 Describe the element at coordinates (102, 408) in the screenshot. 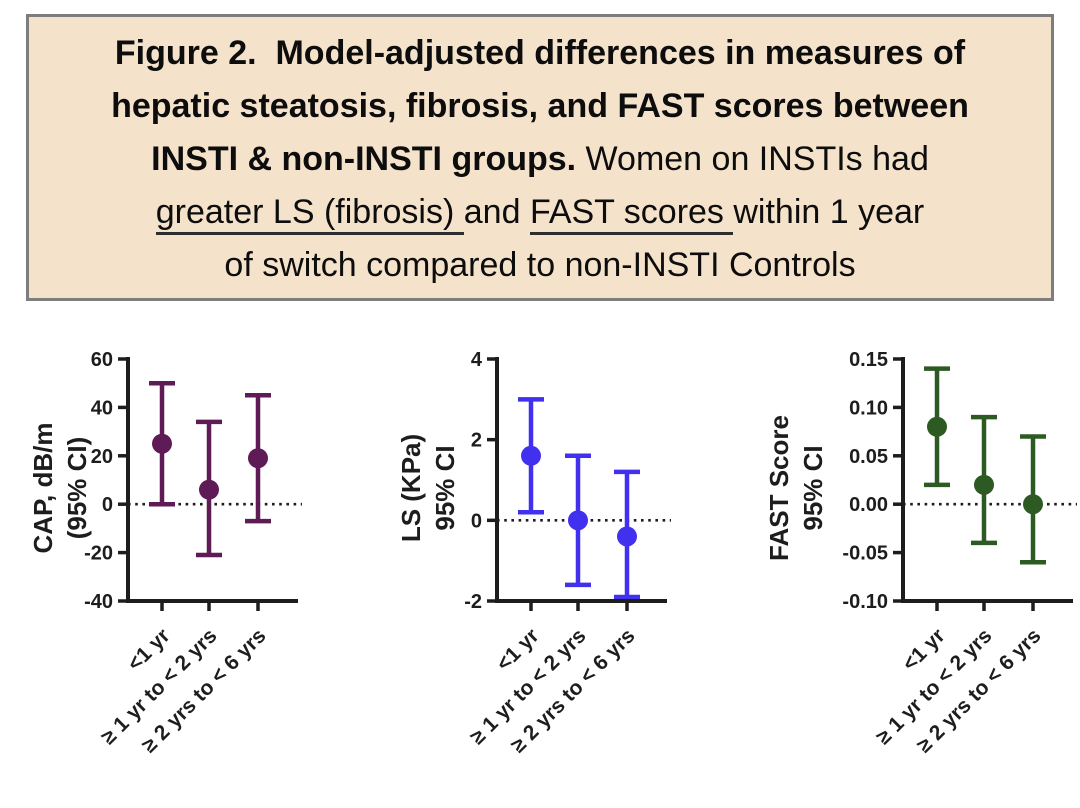

I see `svg-text: 40` at that location.